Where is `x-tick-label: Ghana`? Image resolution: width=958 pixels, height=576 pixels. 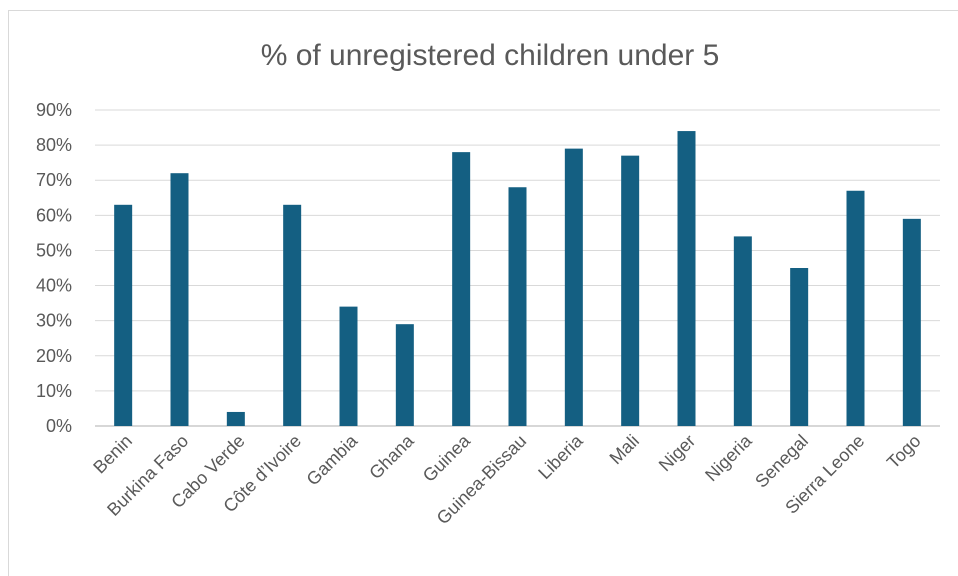 x-tick-label: Ghana is located at coordinates (391, 456).